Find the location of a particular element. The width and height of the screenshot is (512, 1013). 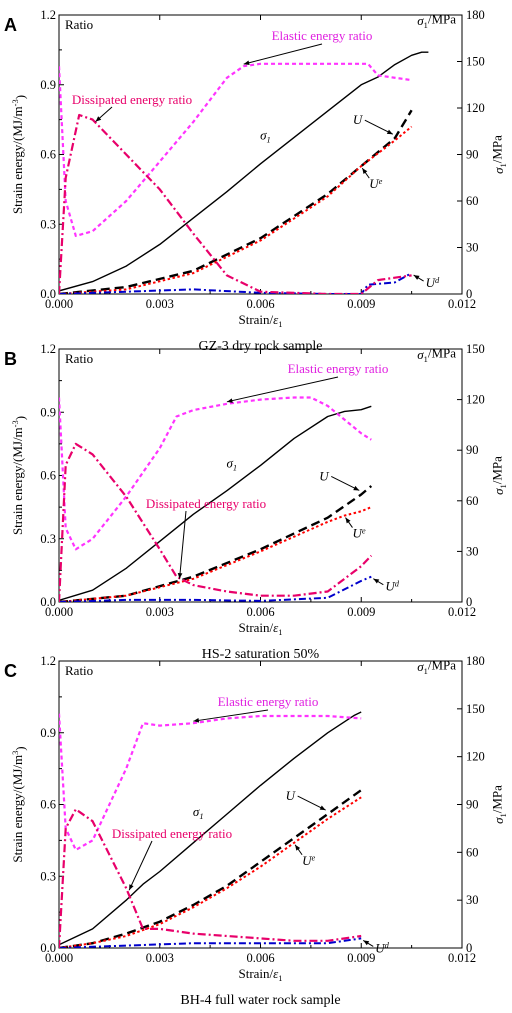

y-left-axis-title: Strain energy/(MJ/m3) is located at coordinates (19, 804).